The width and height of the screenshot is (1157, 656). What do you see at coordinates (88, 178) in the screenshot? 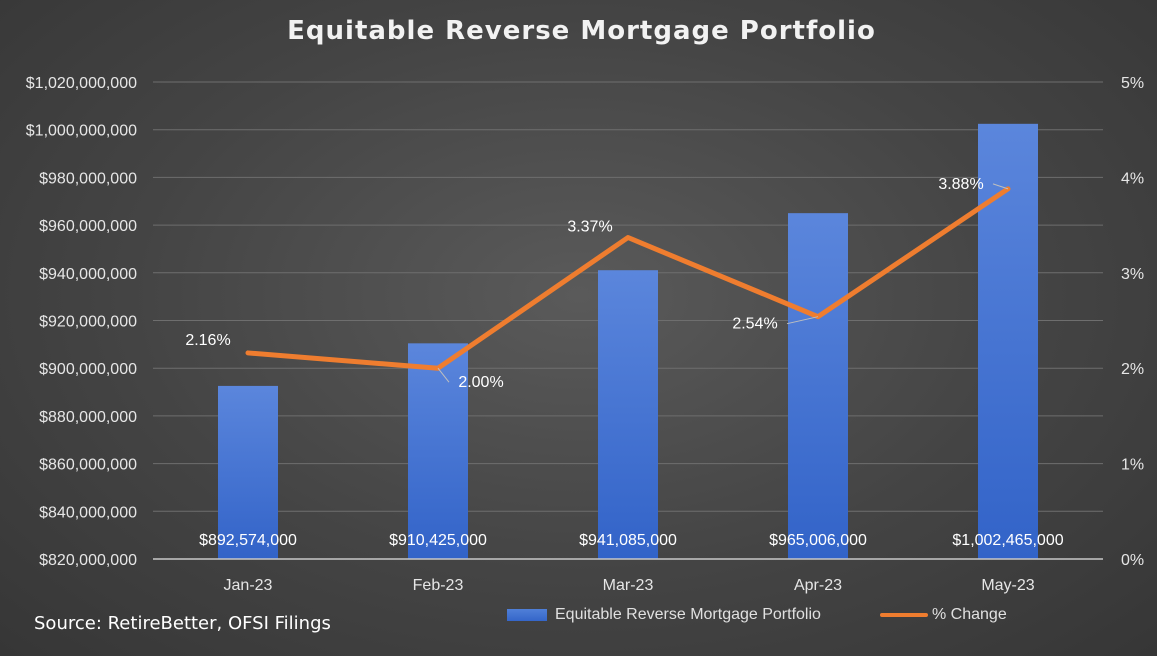
I see `y-left-tick-label: $980,000,000` at bounding box center [88, 178].